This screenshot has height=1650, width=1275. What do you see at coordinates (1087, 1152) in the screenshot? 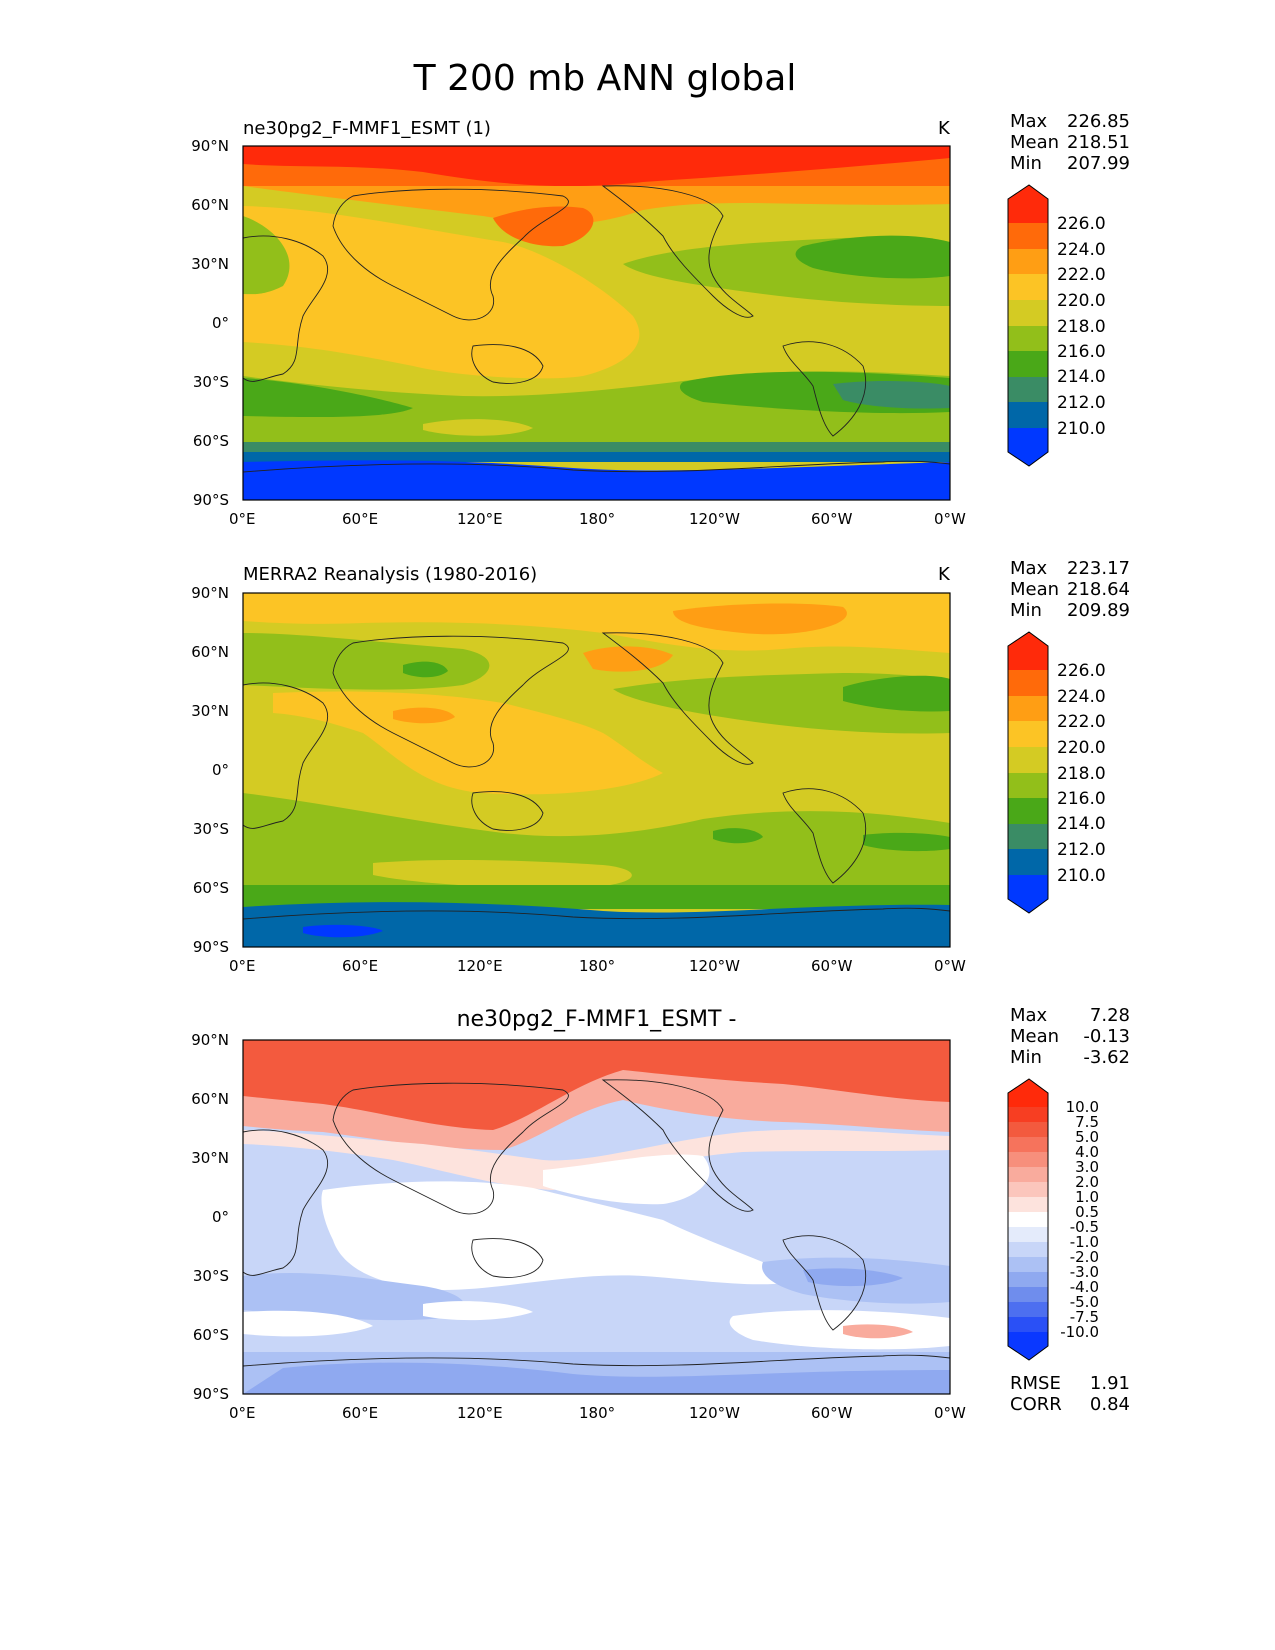
I see `colorbar-label: 4.0` at bounding box center [1087, 1152].